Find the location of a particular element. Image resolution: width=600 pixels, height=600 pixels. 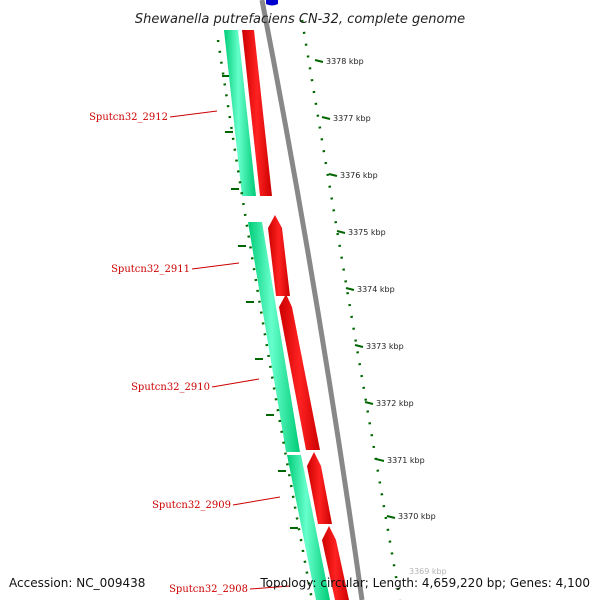

scale-label: 3371 kbp is located at coordinates (406, 460).